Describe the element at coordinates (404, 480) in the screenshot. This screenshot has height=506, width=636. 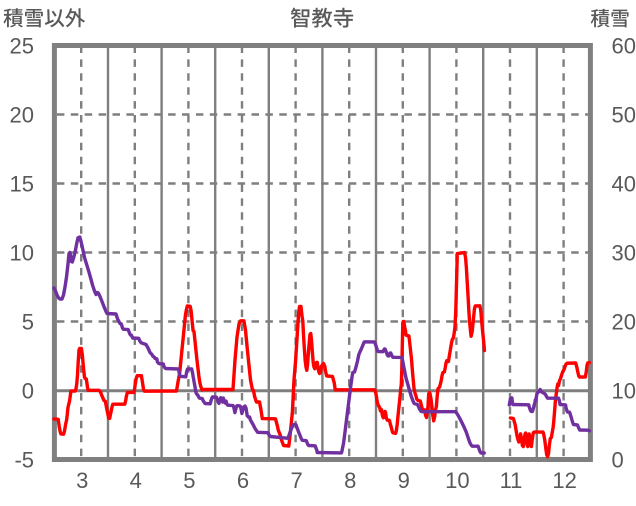
I see `svg-text: 9` at that location.